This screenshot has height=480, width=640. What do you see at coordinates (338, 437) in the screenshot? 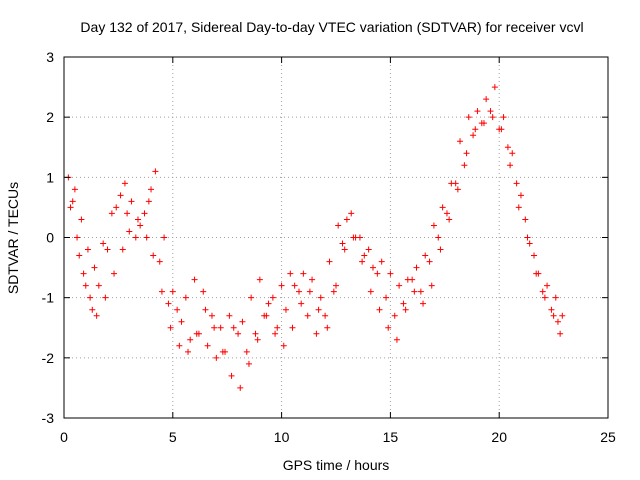
I see `x-tick-labels: 0 5 10 15 20 25` at bounding box center [338, 437].